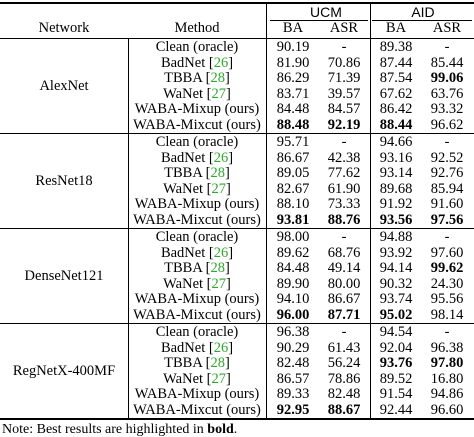  Describe the element at coordinates (344, 394) in the screenshot. I see `value-ucm-asr: 82.48` at that location.